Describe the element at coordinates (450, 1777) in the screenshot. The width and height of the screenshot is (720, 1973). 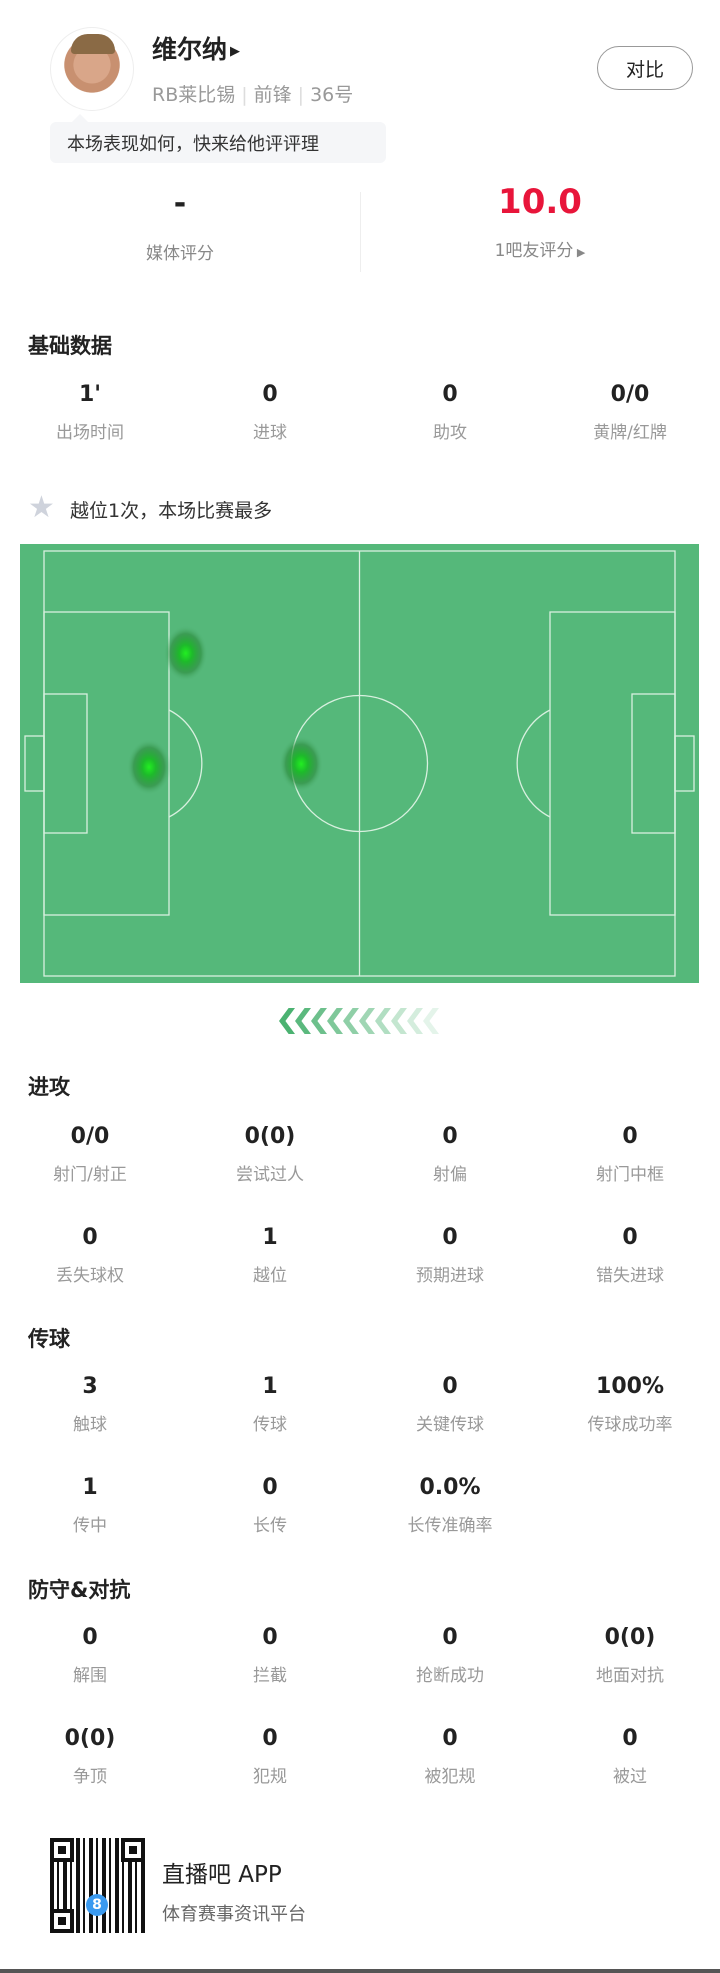
I see `stat-label: 被犯规` at that location.